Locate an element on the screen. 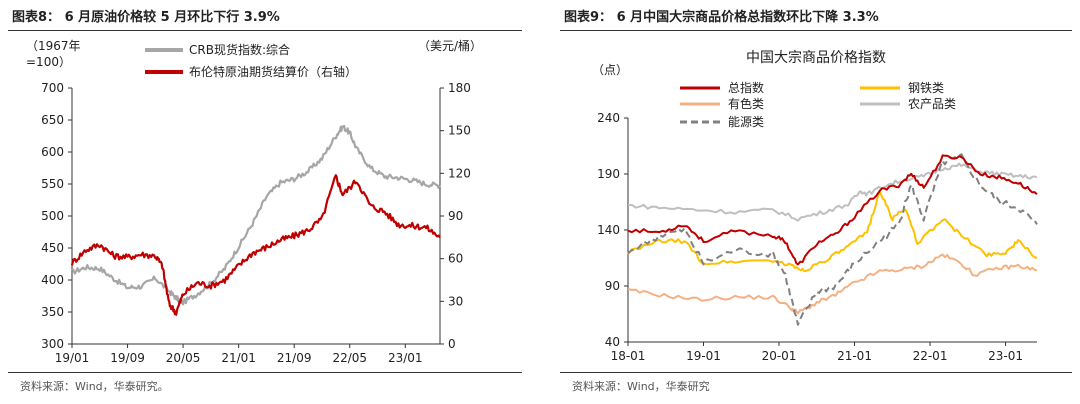 The width and height of the screenshot is (1080, 404). total-index-line is located at coordinates (832, 210).